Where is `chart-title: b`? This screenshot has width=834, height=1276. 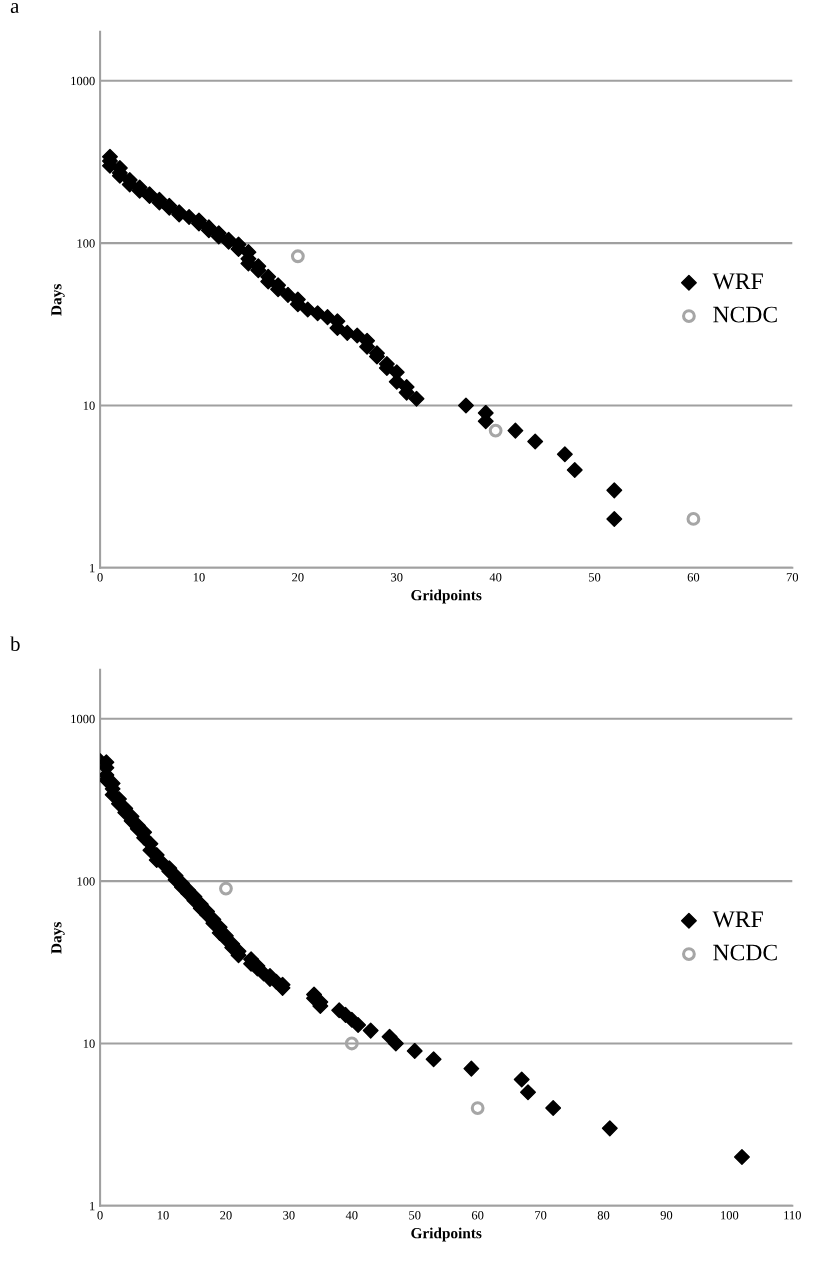 chart-title: b is located at coordinates (15, 644).